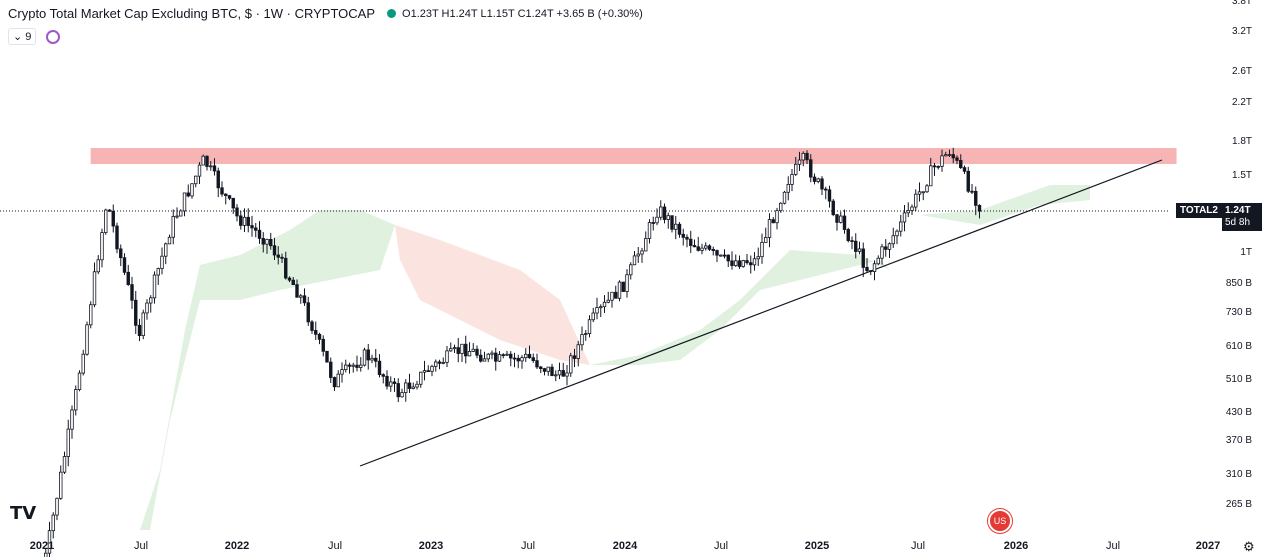 The width and height of the screenshot is (1280, 557). Describe the element at coordinates (1242, 102) in the screenshot. I see `y-tick-label: 2.2T` at that location.